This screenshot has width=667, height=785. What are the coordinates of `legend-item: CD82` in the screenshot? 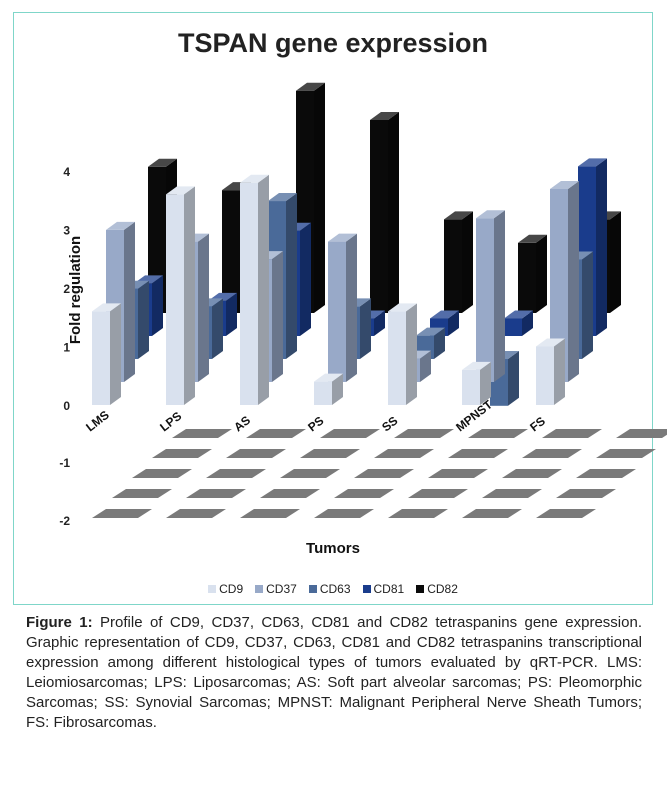 It's located at (437, 589).